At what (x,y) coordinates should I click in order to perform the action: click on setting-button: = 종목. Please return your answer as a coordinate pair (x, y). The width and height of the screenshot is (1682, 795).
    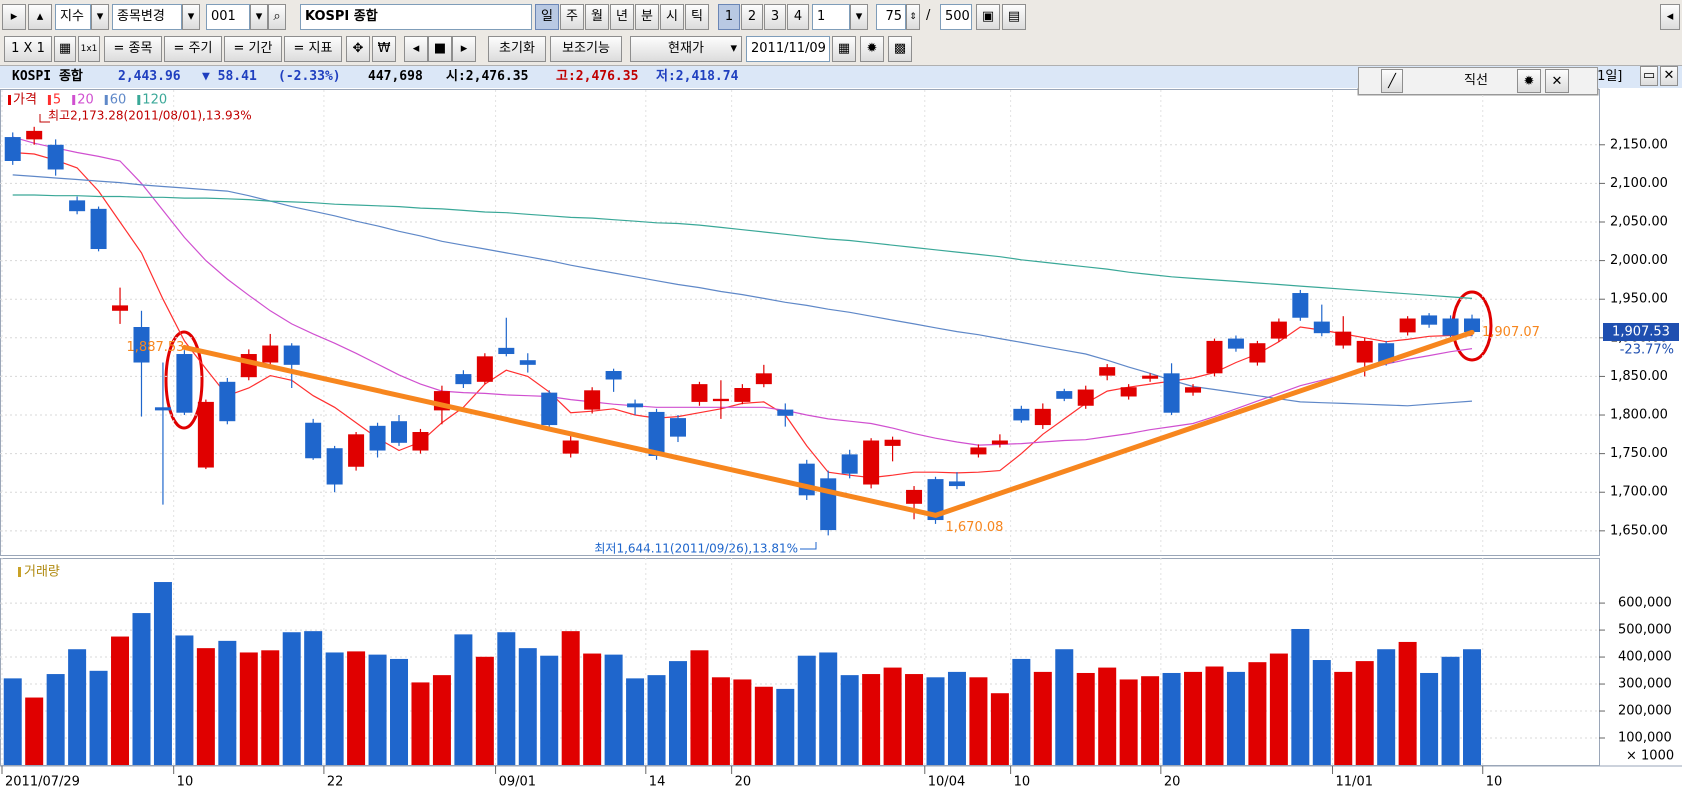
    Looking at the image, I should click on (133, 49).